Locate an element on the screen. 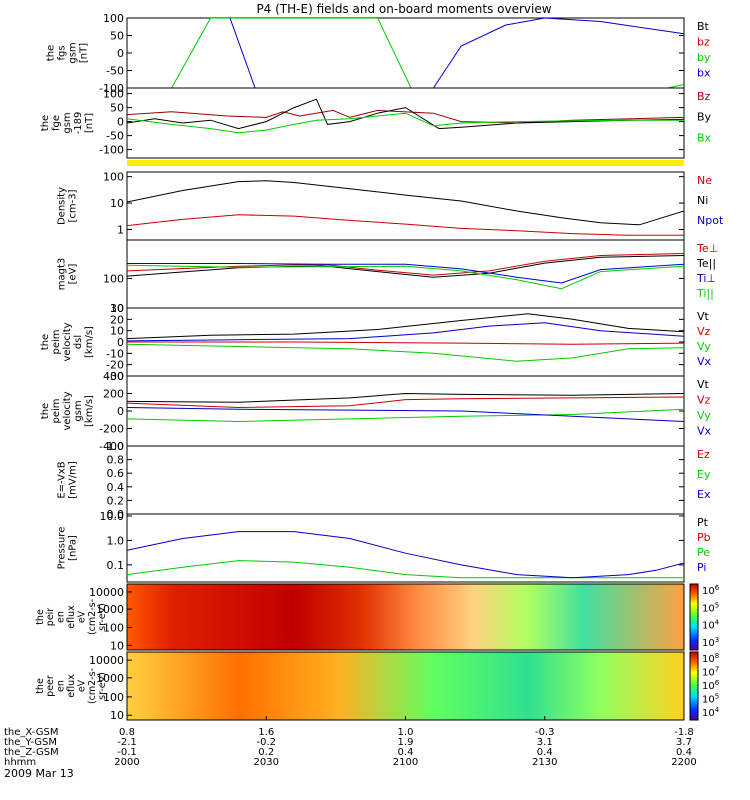  y-tick-label: 0.2 is located at coordinates (116, 500).